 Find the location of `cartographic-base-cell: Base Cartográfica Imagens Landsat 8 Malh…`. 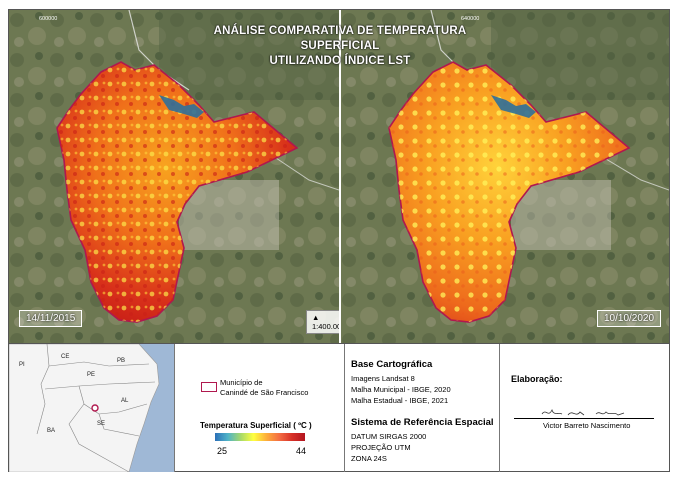

cartographic-base-cell: Base Cartográfica Imagens Landsat 8 Malh… is located at coordinates (422, 408).